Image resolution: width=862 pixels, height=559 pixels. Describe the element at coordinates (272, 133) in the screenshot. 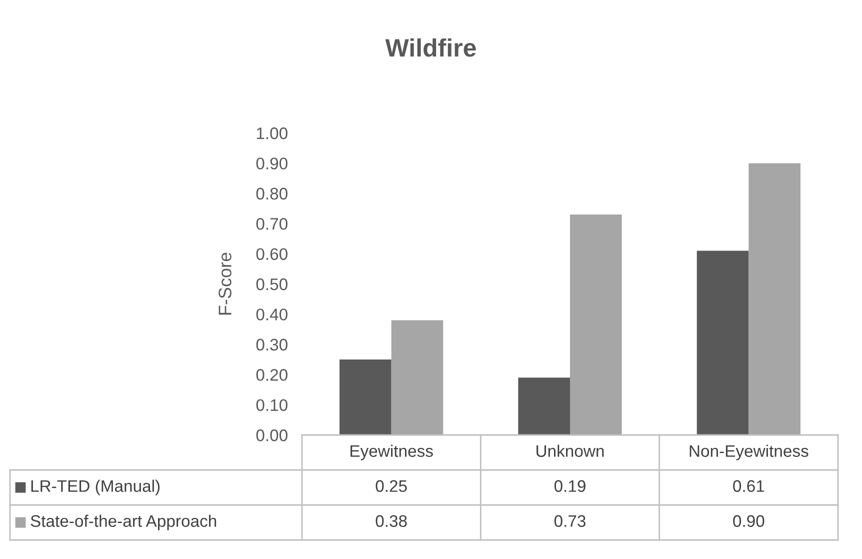

I see `y-tick-label: 1.00` at that location.